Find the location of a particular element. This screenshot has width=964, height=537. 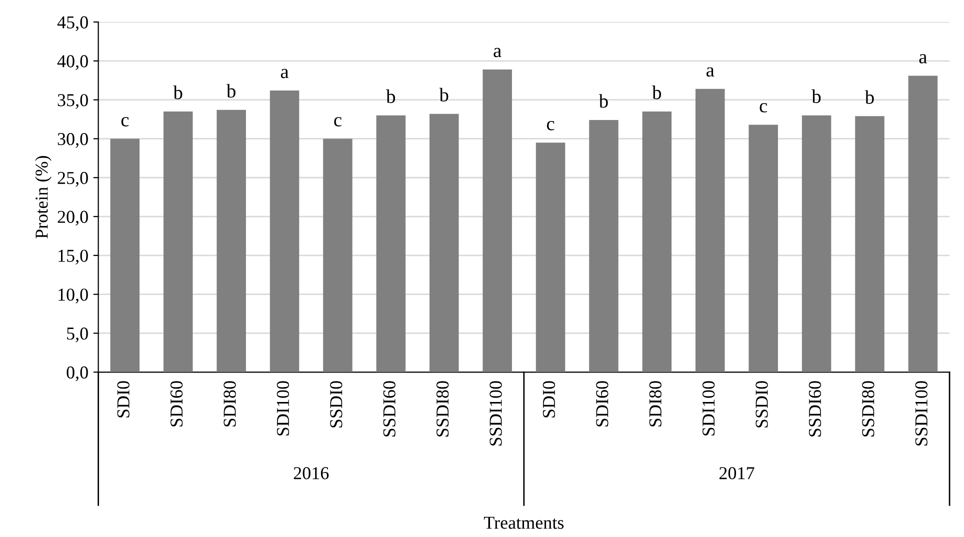

y-tick-label: 10,0 is located at coordinates (73, 296).